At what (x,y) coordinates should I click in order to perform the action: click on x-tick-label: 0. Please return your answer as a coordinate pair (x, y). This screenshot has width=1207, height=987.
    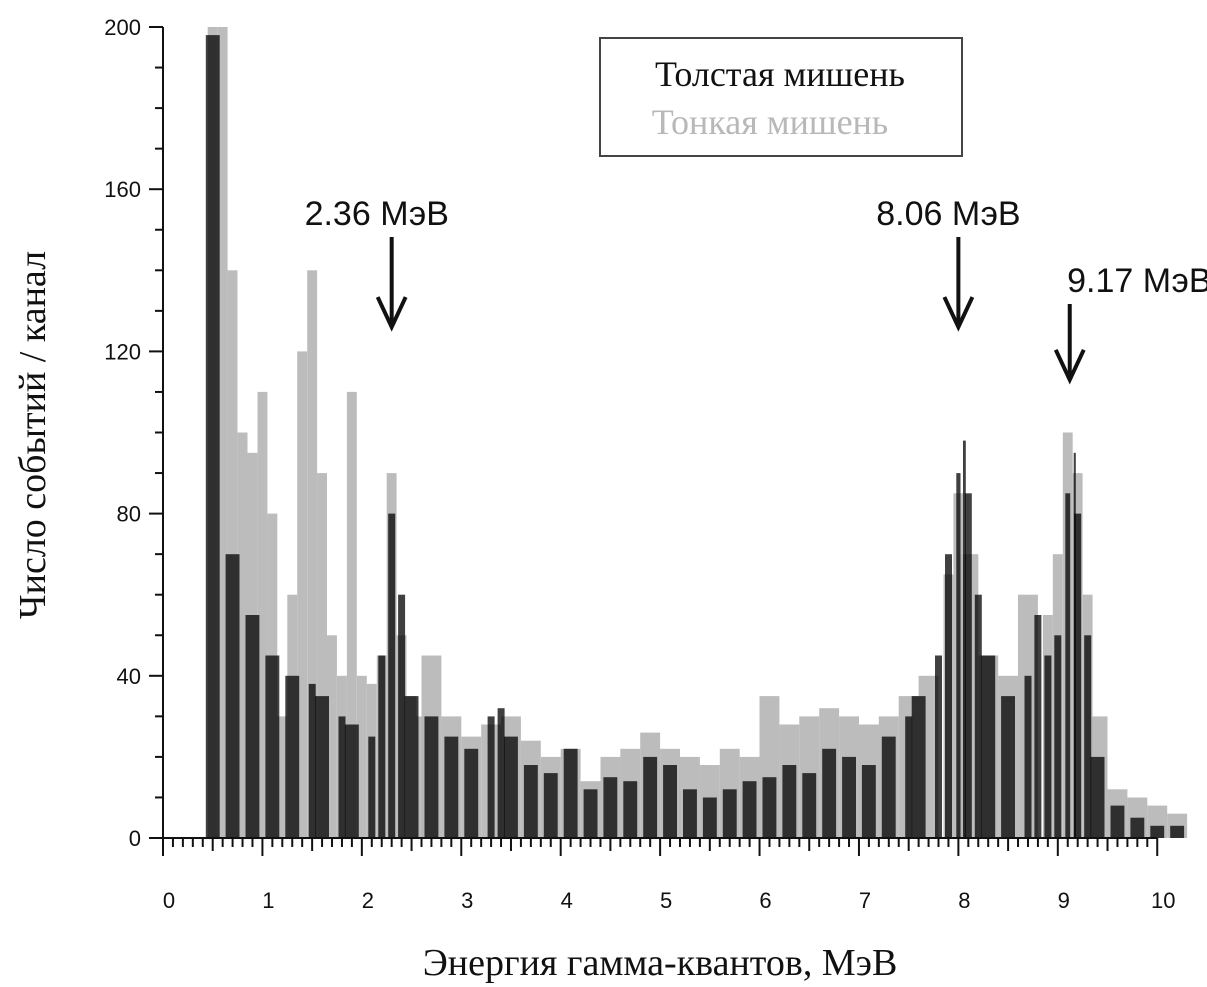
    Looking at the image, I should click on (169, 900).